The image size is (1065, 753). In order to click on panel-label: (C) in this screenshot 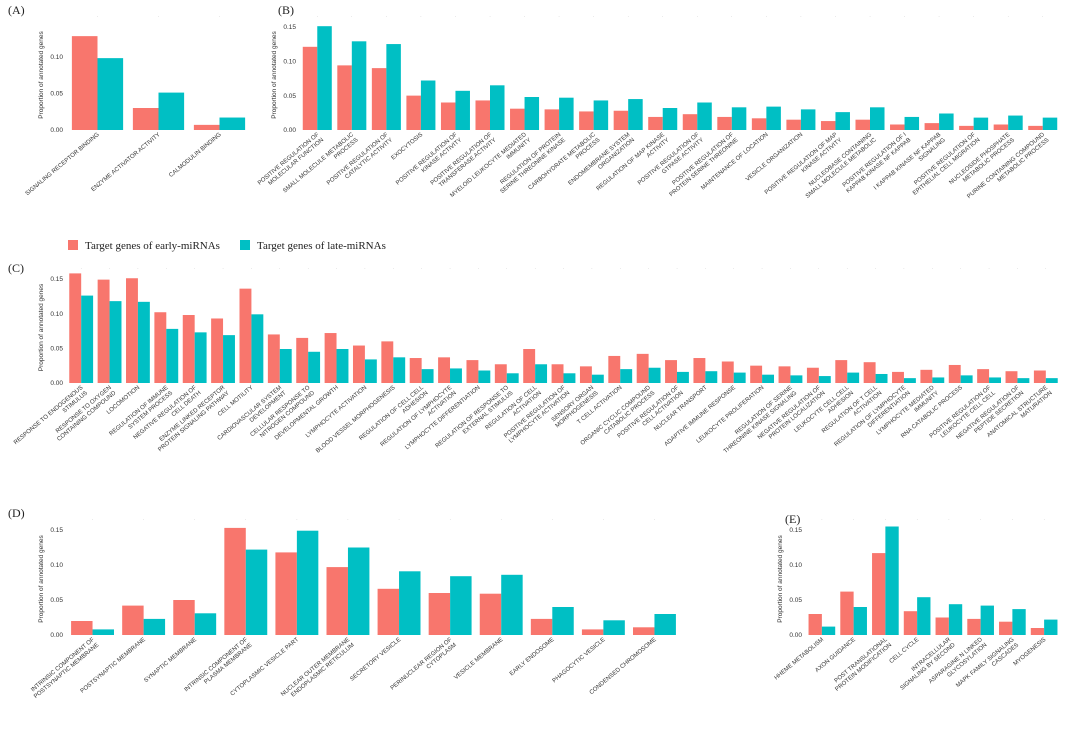, I will do `click(16, 268)`.